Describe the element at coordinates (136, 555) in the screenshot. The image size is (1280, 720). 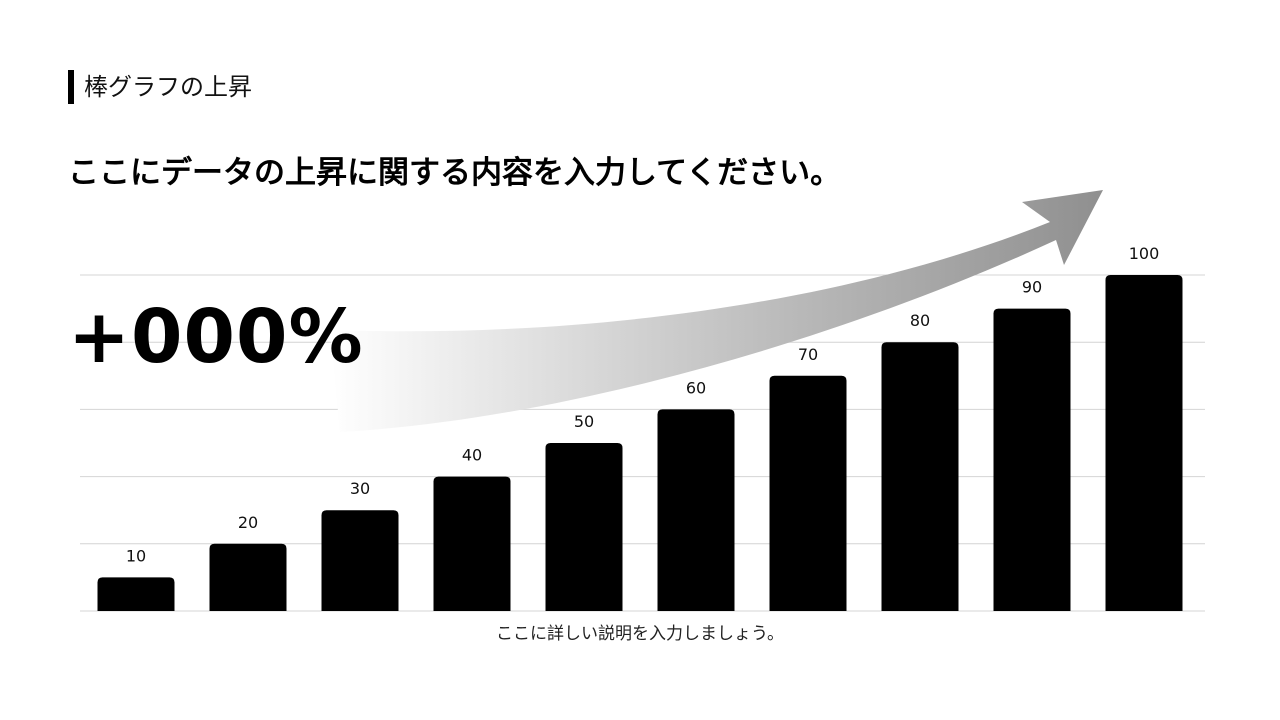
I see `bar-value-label: 10` at that location.